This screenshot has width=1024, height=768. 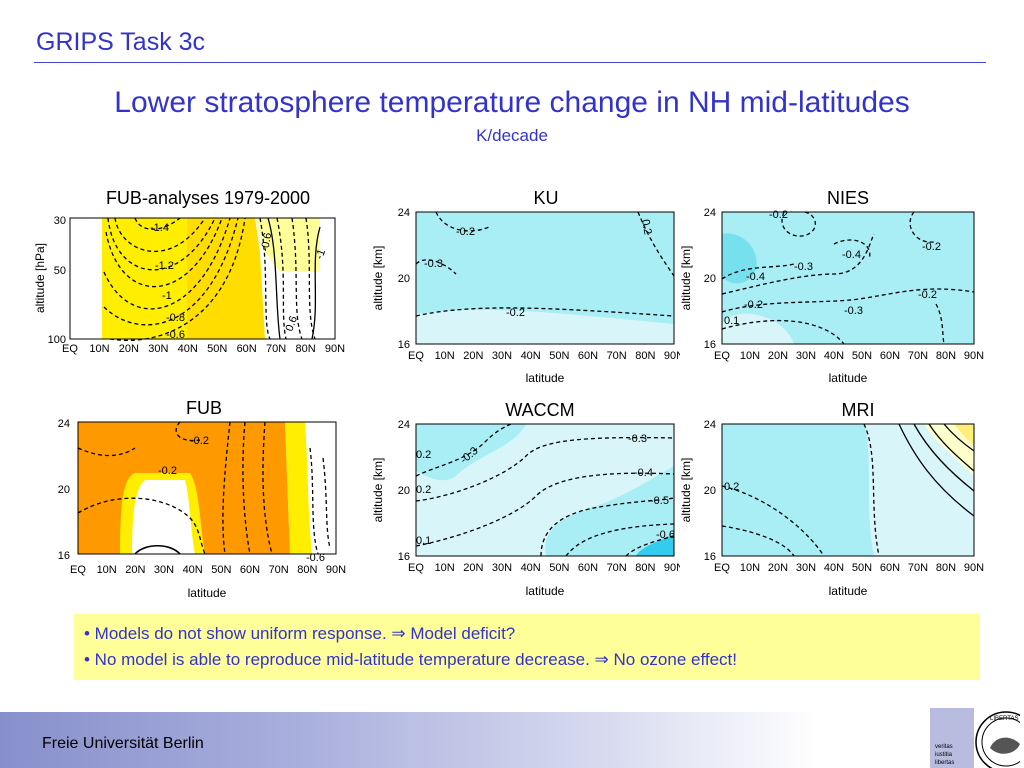 I want to click on logo-text: iustitia, so click(x=944, y=755).